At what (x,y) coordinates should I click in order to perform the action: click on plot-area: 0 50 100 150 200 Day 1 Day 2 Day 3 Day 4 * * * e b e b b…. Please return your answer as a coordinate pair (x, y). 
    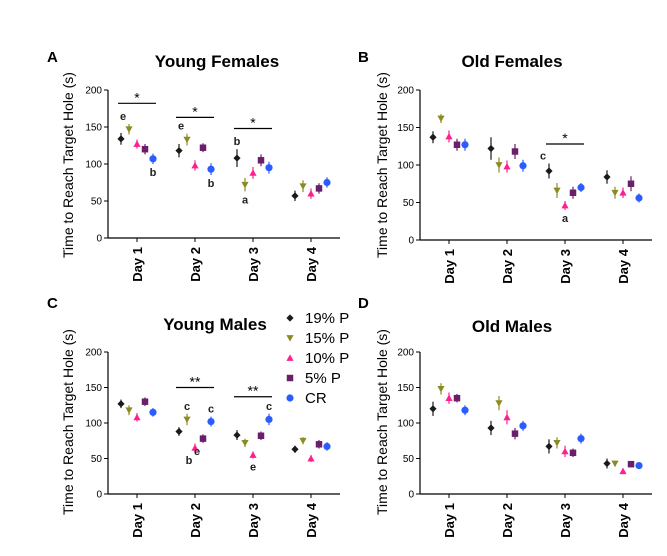
    Looking at the image, I should click on (212, 184).